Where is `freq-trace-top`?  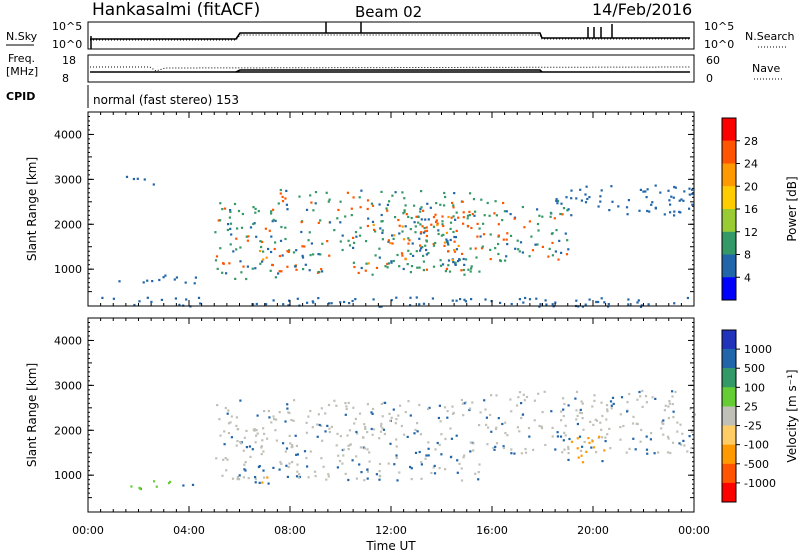
freq-trace-top is located at coordinates (389, 71).